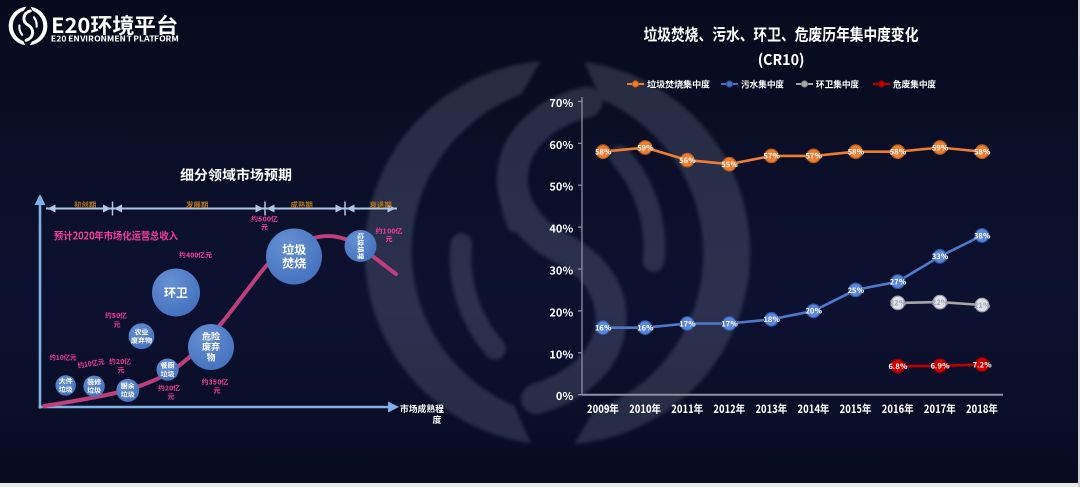 The height and width of the screenshot is (487, 1080). Describe the element at coordinates (982, 409) in the screenshot. I see `svg-text: 2018年` at that location.